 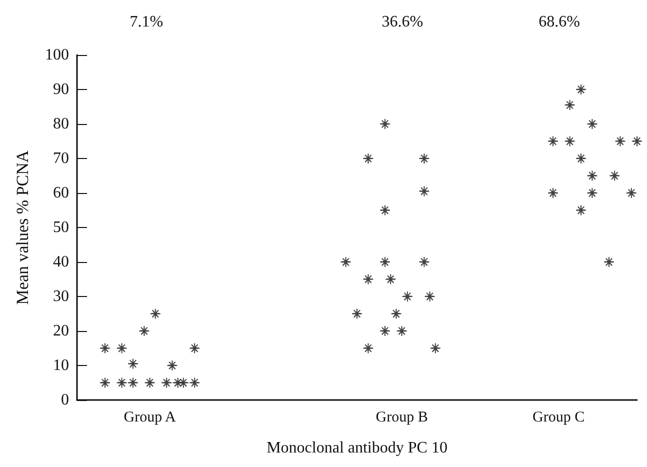 I want to click on x-tick-label: Group A, so click(x=150, y=418).